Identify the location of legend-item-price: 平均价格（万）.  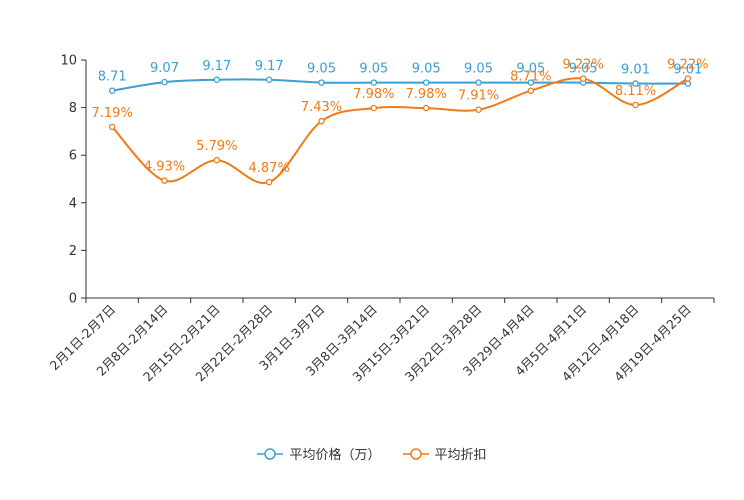
(319, 453).